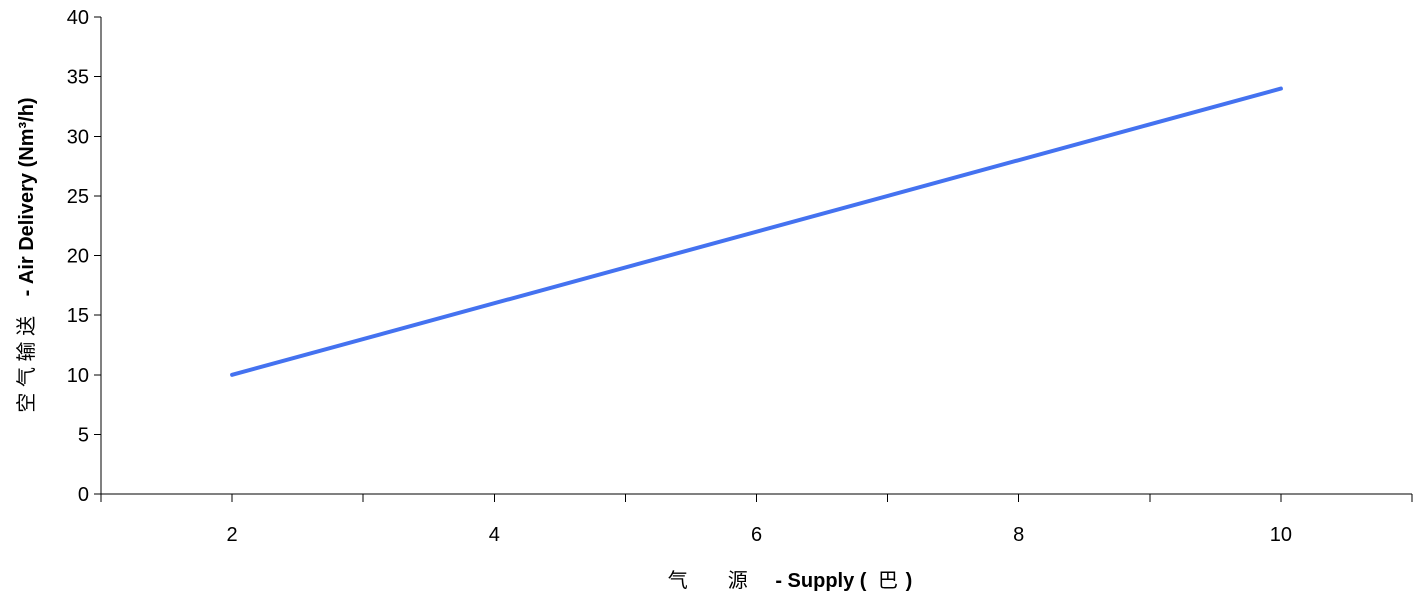 The image size is (1426, 597). I want to click on y-tick-label: 40, so click(78, 18).